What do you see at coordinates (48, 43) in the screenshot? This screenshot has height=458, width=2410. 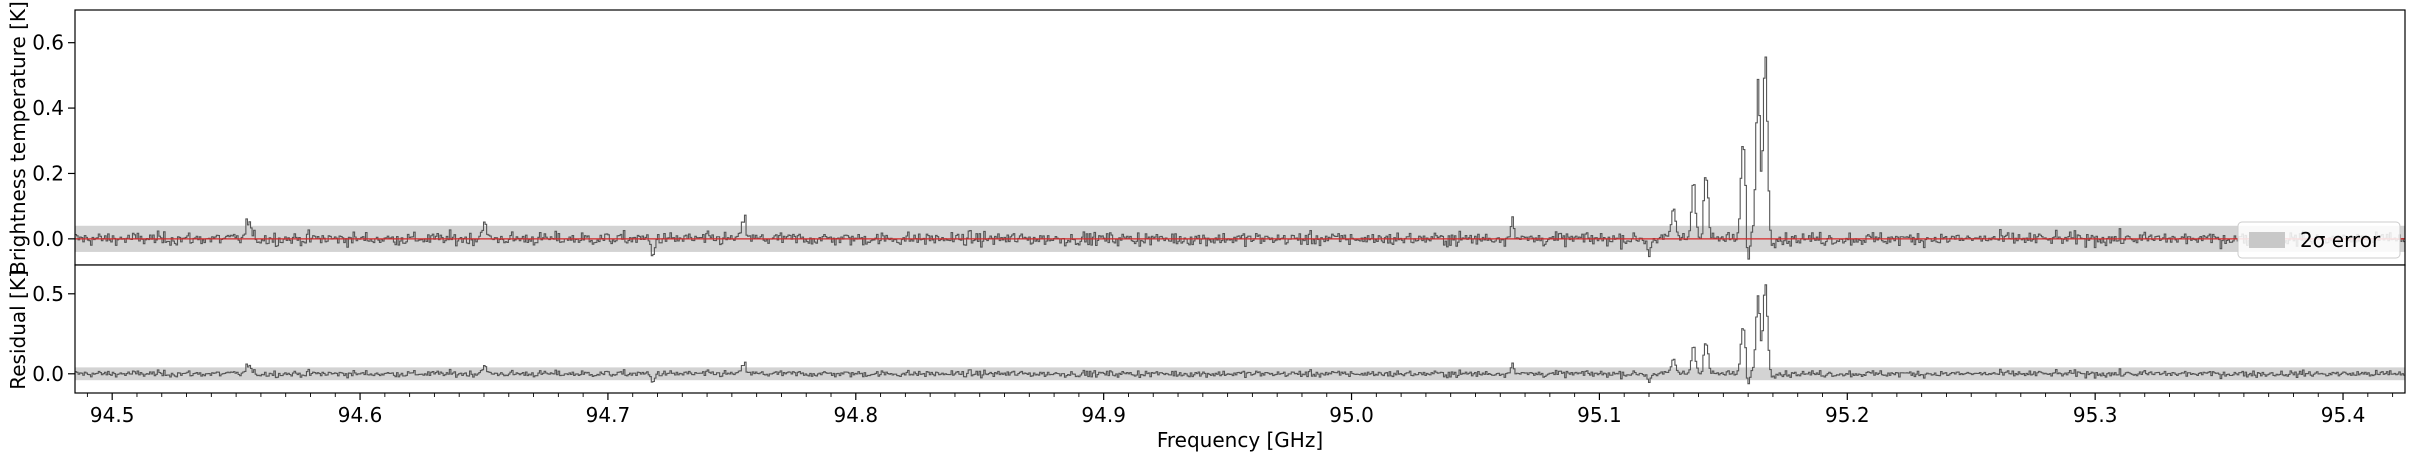 I see `y-tick-label: 0.6` at bounding box center [48, 43].